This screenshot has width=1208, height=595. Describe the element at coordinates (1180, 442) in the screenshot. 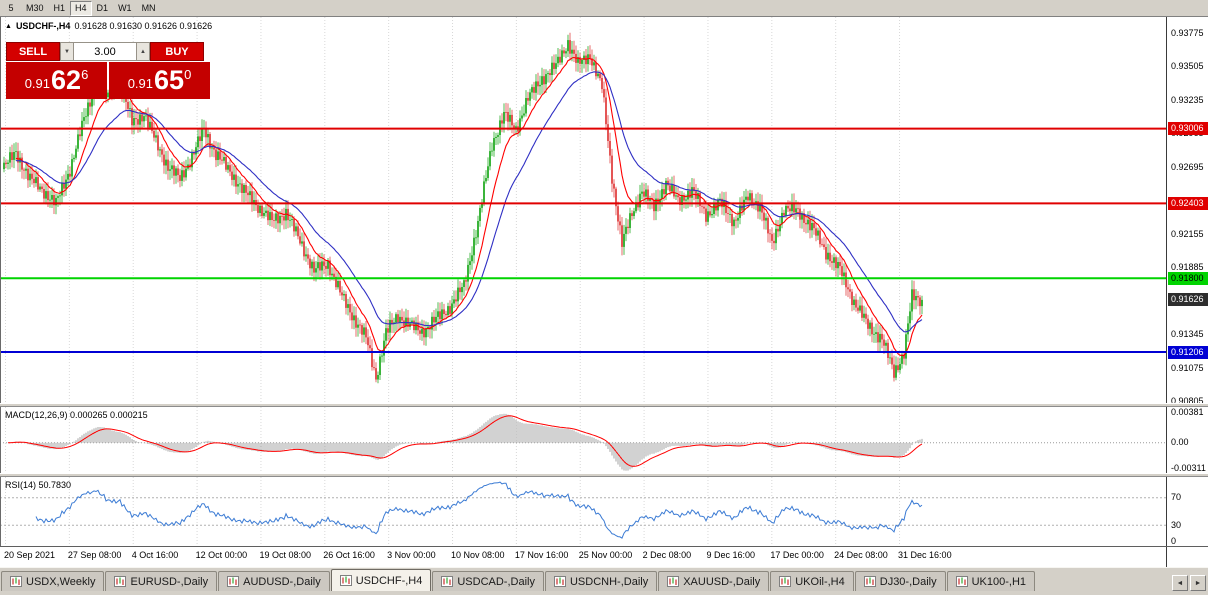

I see `macd-axis-label: 0.00` at that location.